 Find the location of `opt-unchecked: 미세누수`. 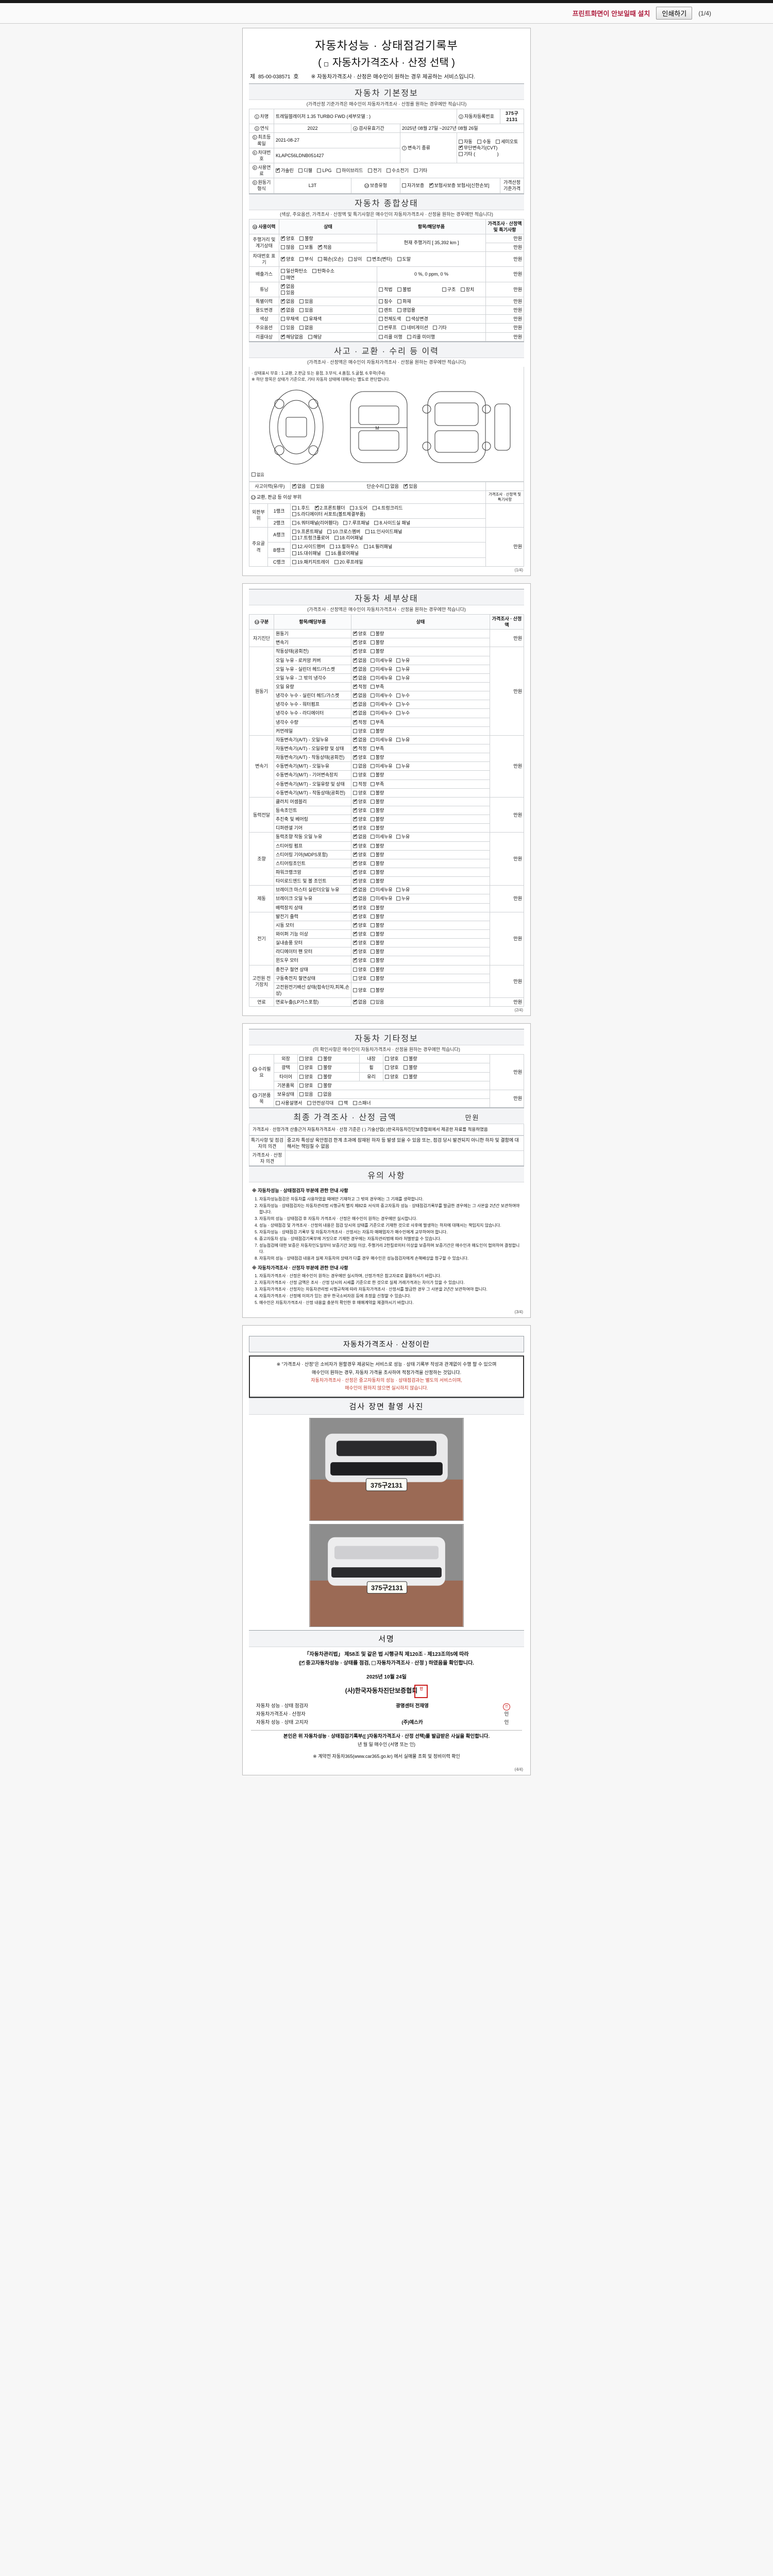

opt-unchecked: 미세누수 is located at coordinates (381, 713).